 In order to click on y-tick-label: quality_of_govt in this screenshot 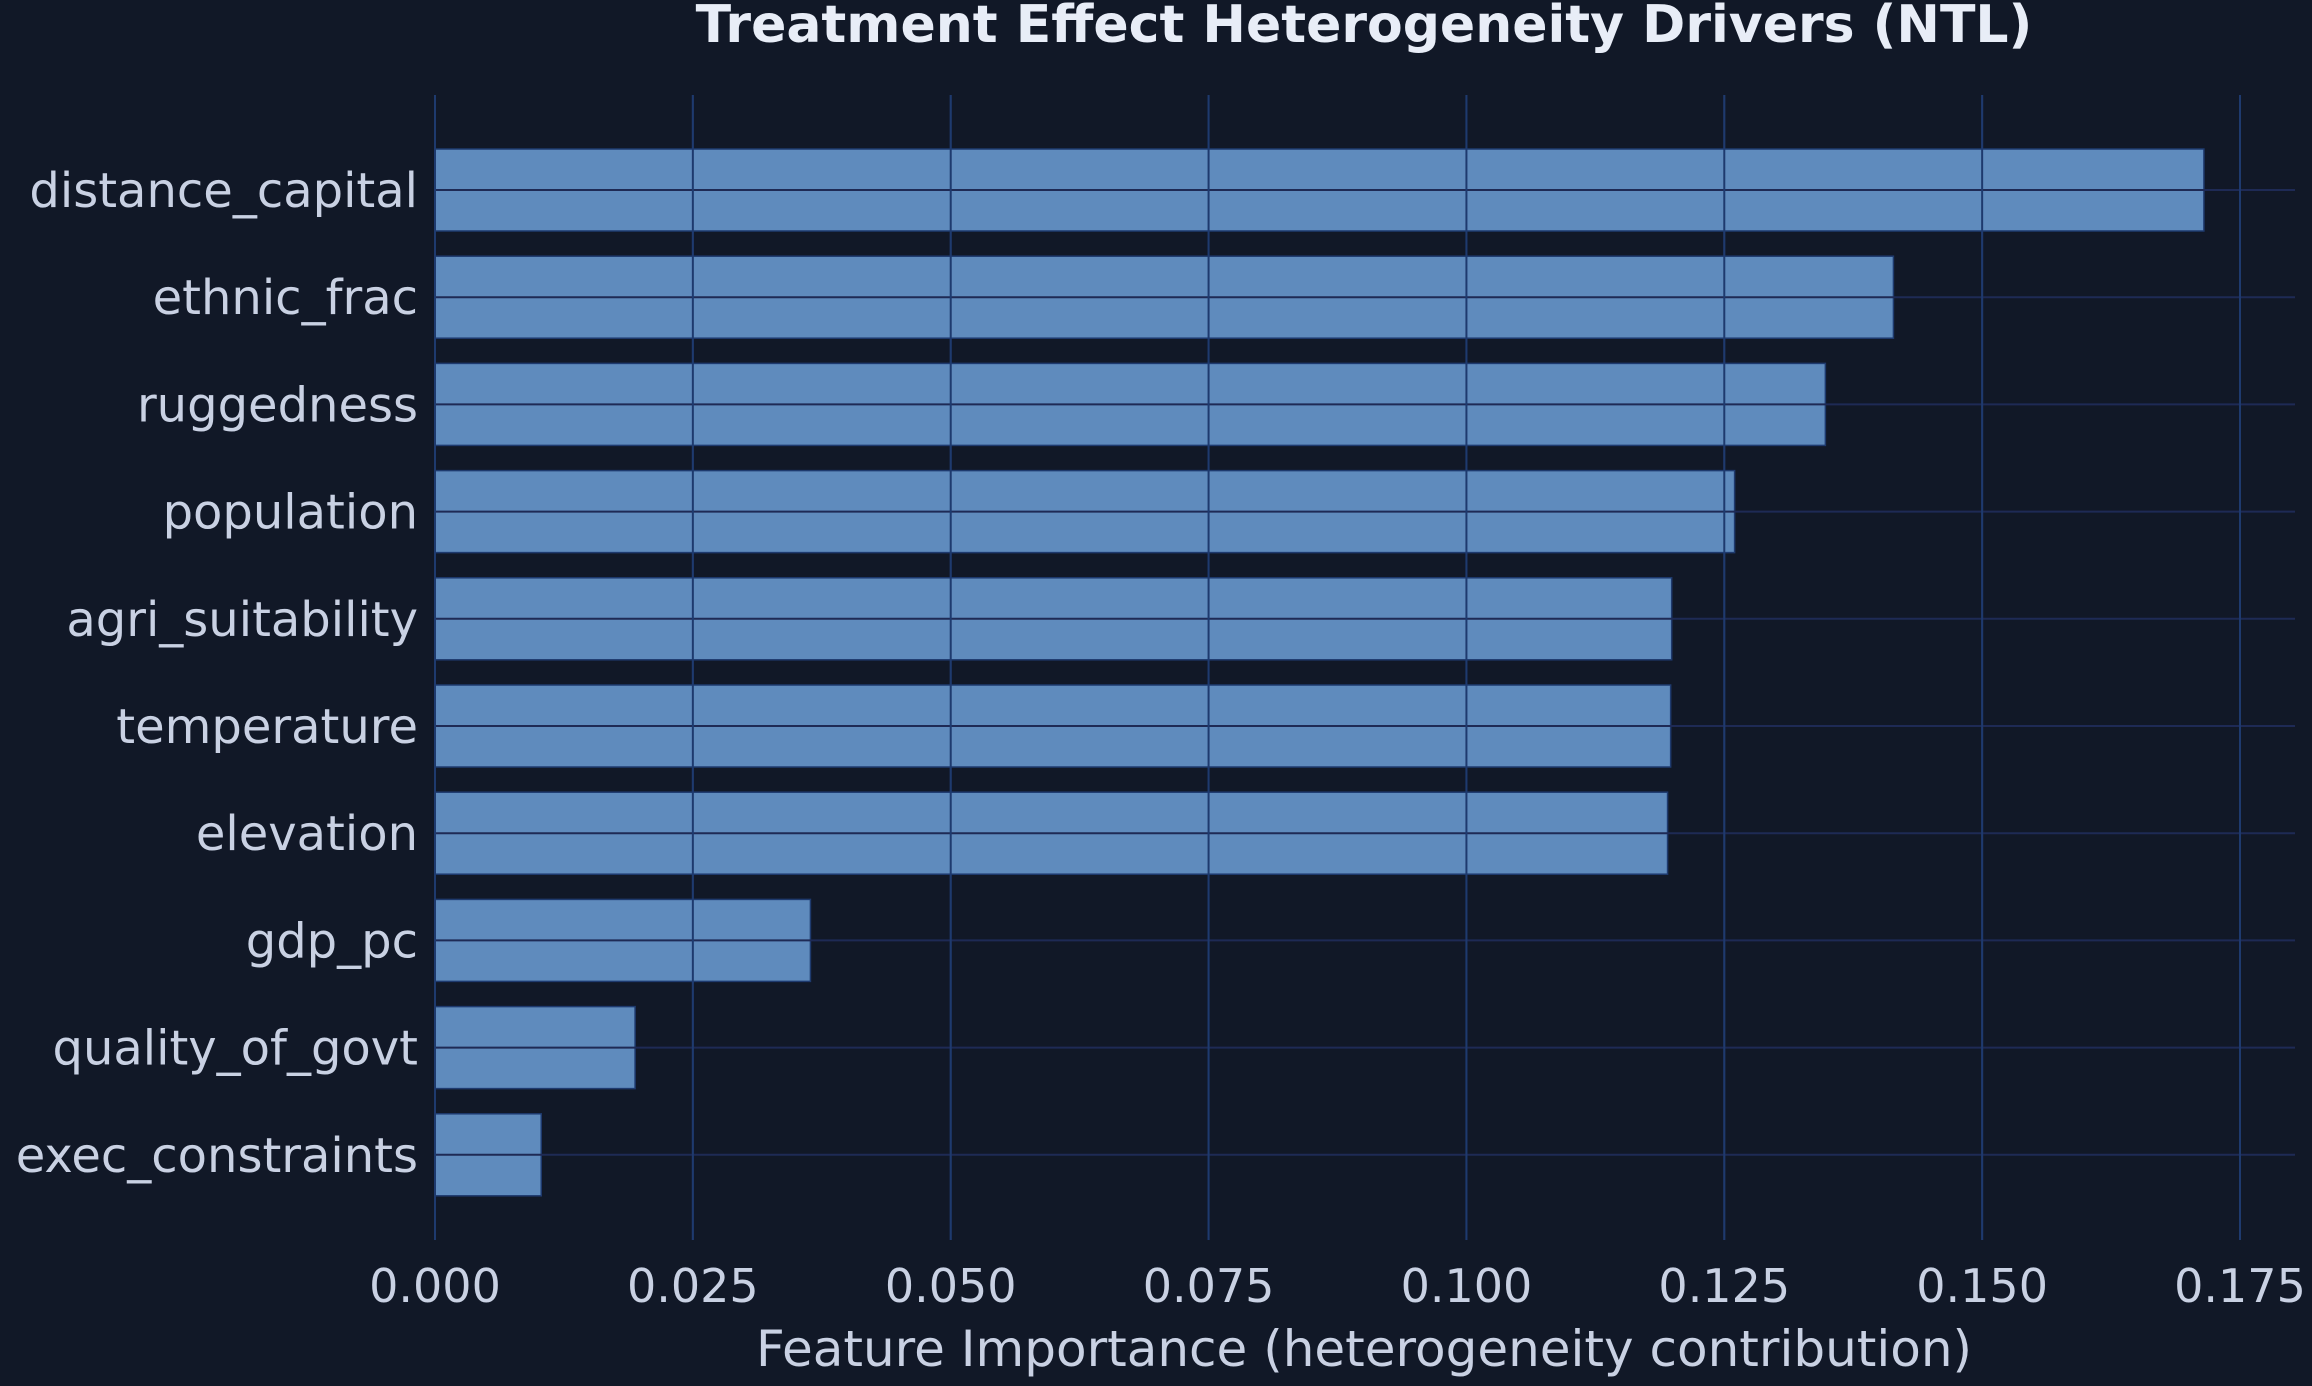, I will do `click(235, 1049)`.